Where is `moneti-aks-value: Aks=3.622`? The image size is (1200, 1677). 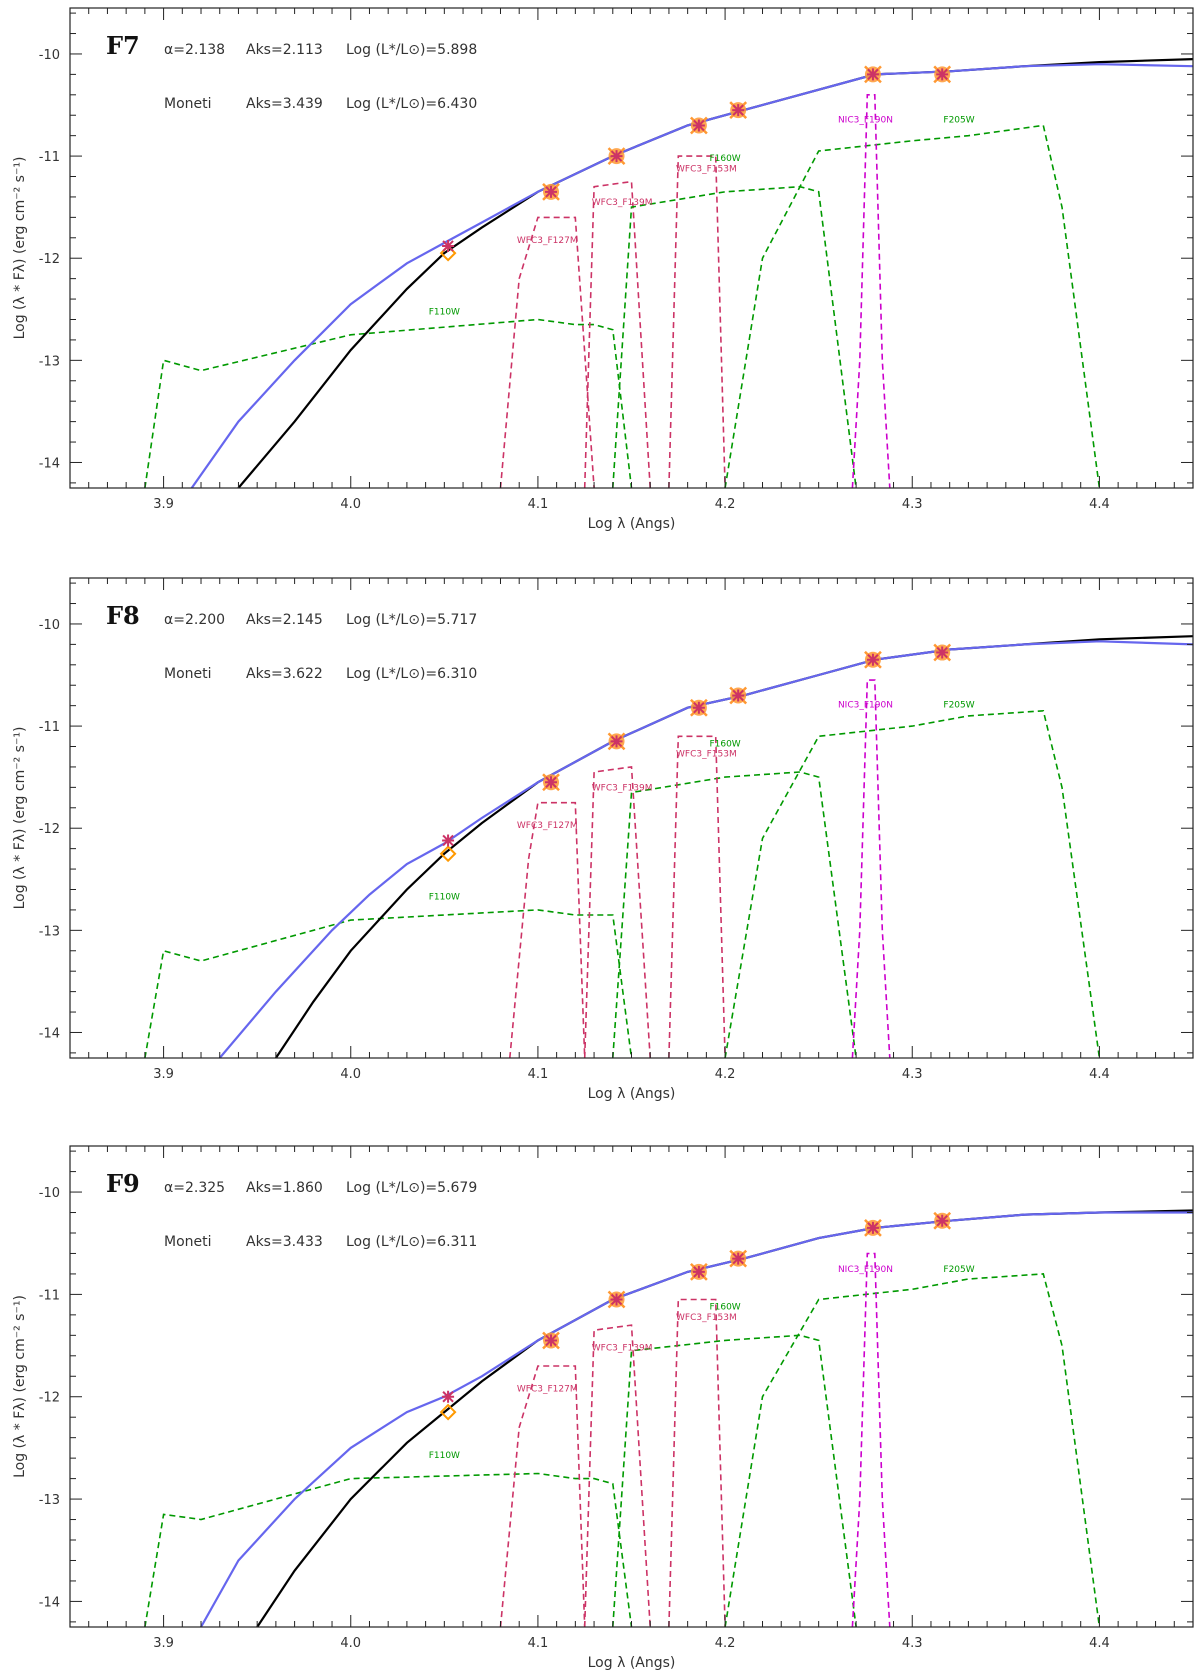
moneti-aks-value: Aks=3.622 is located at coordinates (284, 674).